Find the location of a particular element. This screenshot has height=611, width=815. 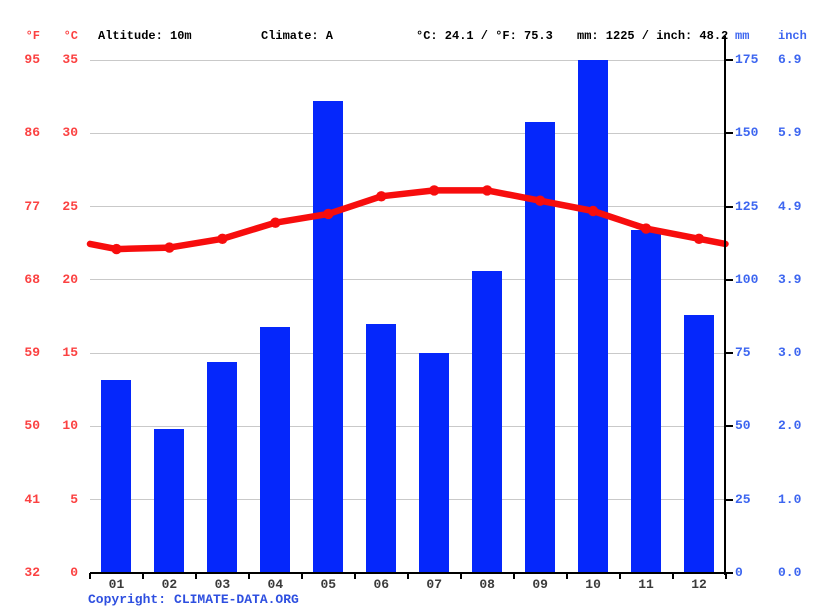

right-axis-mm-label: 100 is located at coordinates (747, 279).